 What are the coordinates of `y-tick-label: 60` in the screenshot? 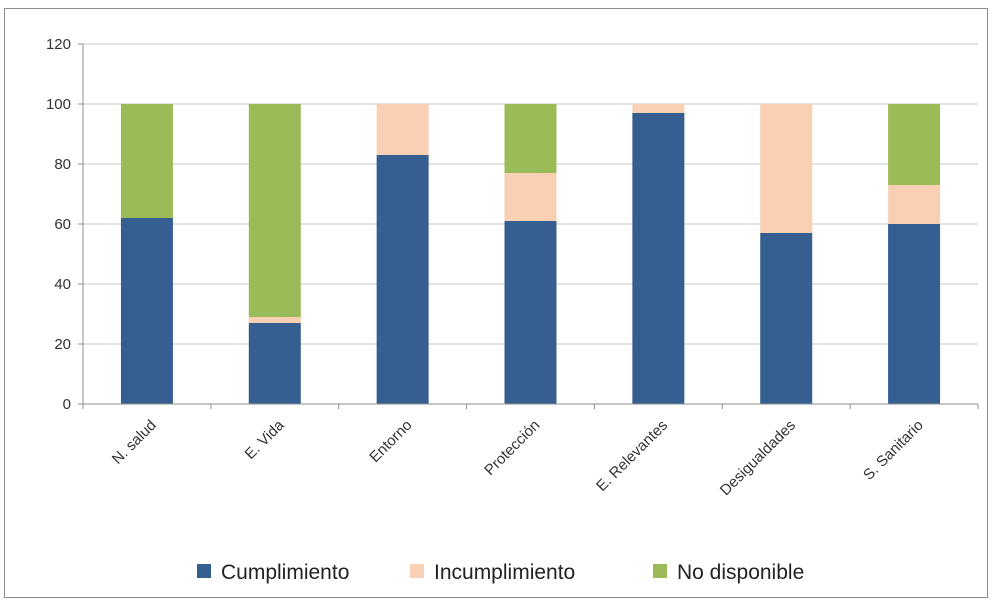 It's located at (62, 224).